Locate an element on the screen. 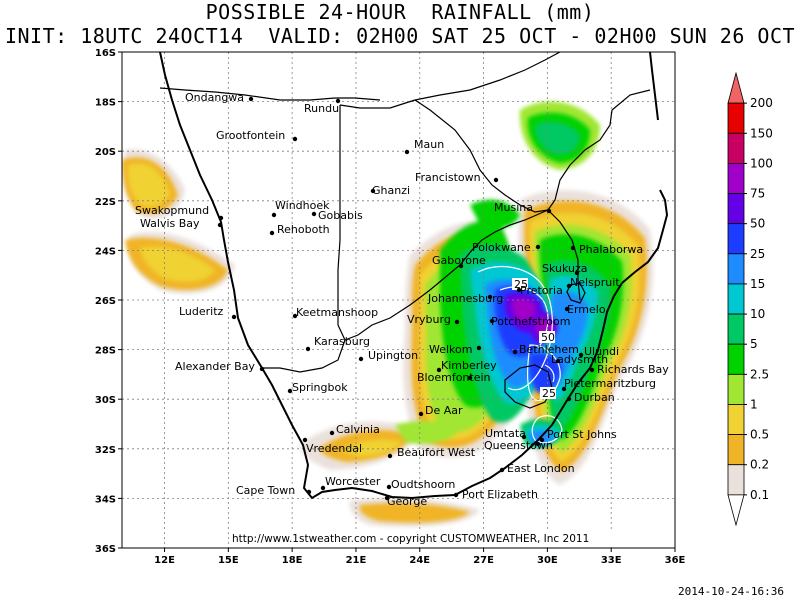 This screenshot has width=800, height=600. colorbar-bottom-arrow is located at coordinates (736, 510).